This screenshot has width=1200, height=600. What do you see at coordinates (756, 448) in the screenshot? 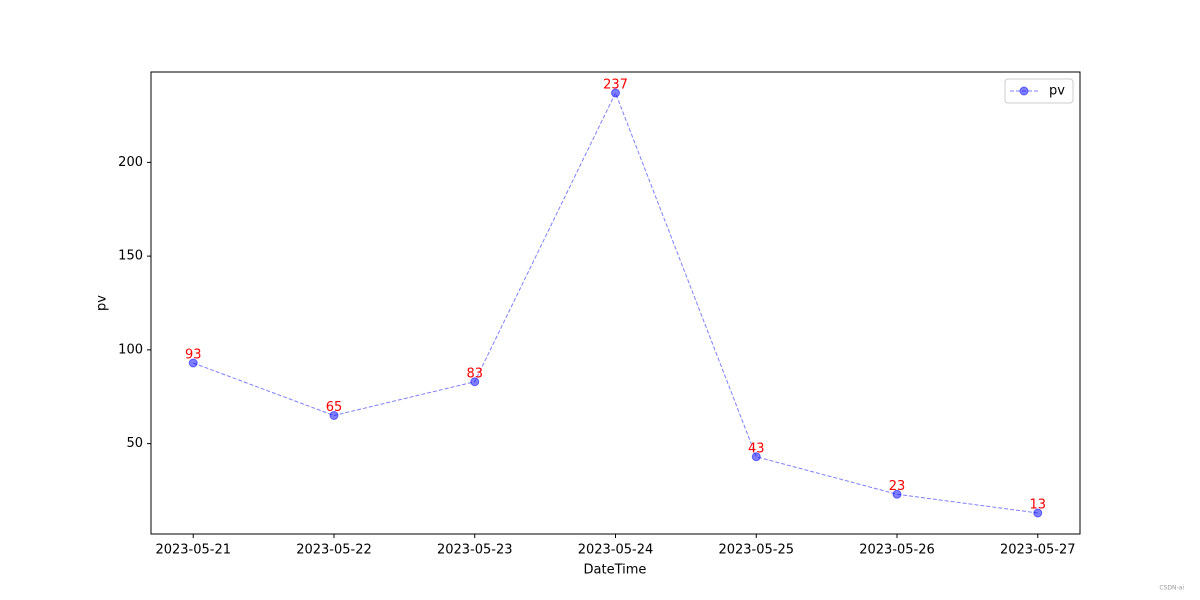
I see `data-label: 43` at bounding box center [756, 448].